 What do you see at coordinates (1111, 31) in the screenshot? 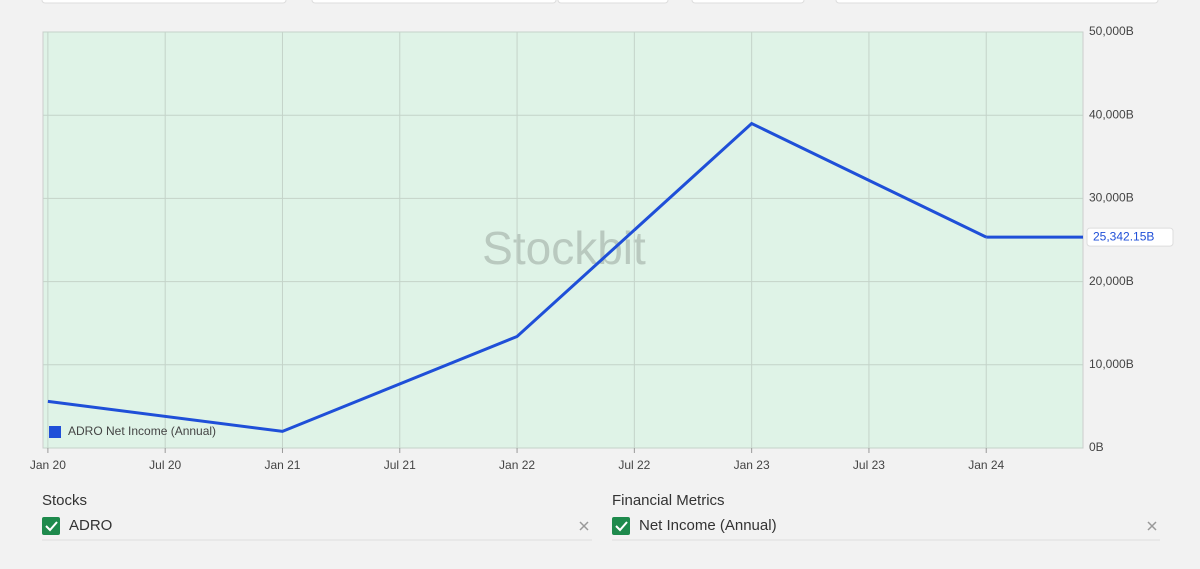
I see `y-tick-label: 50,000B` at bounding box center [1111, 31].